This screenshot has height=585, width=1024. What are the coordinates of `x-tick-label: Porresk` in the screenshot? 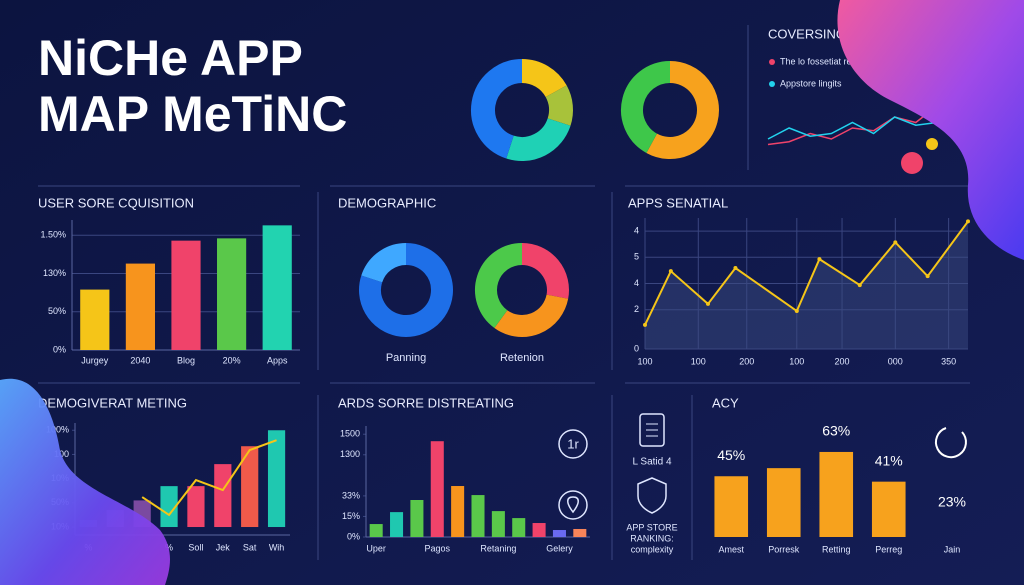 It's located at (784, 549).